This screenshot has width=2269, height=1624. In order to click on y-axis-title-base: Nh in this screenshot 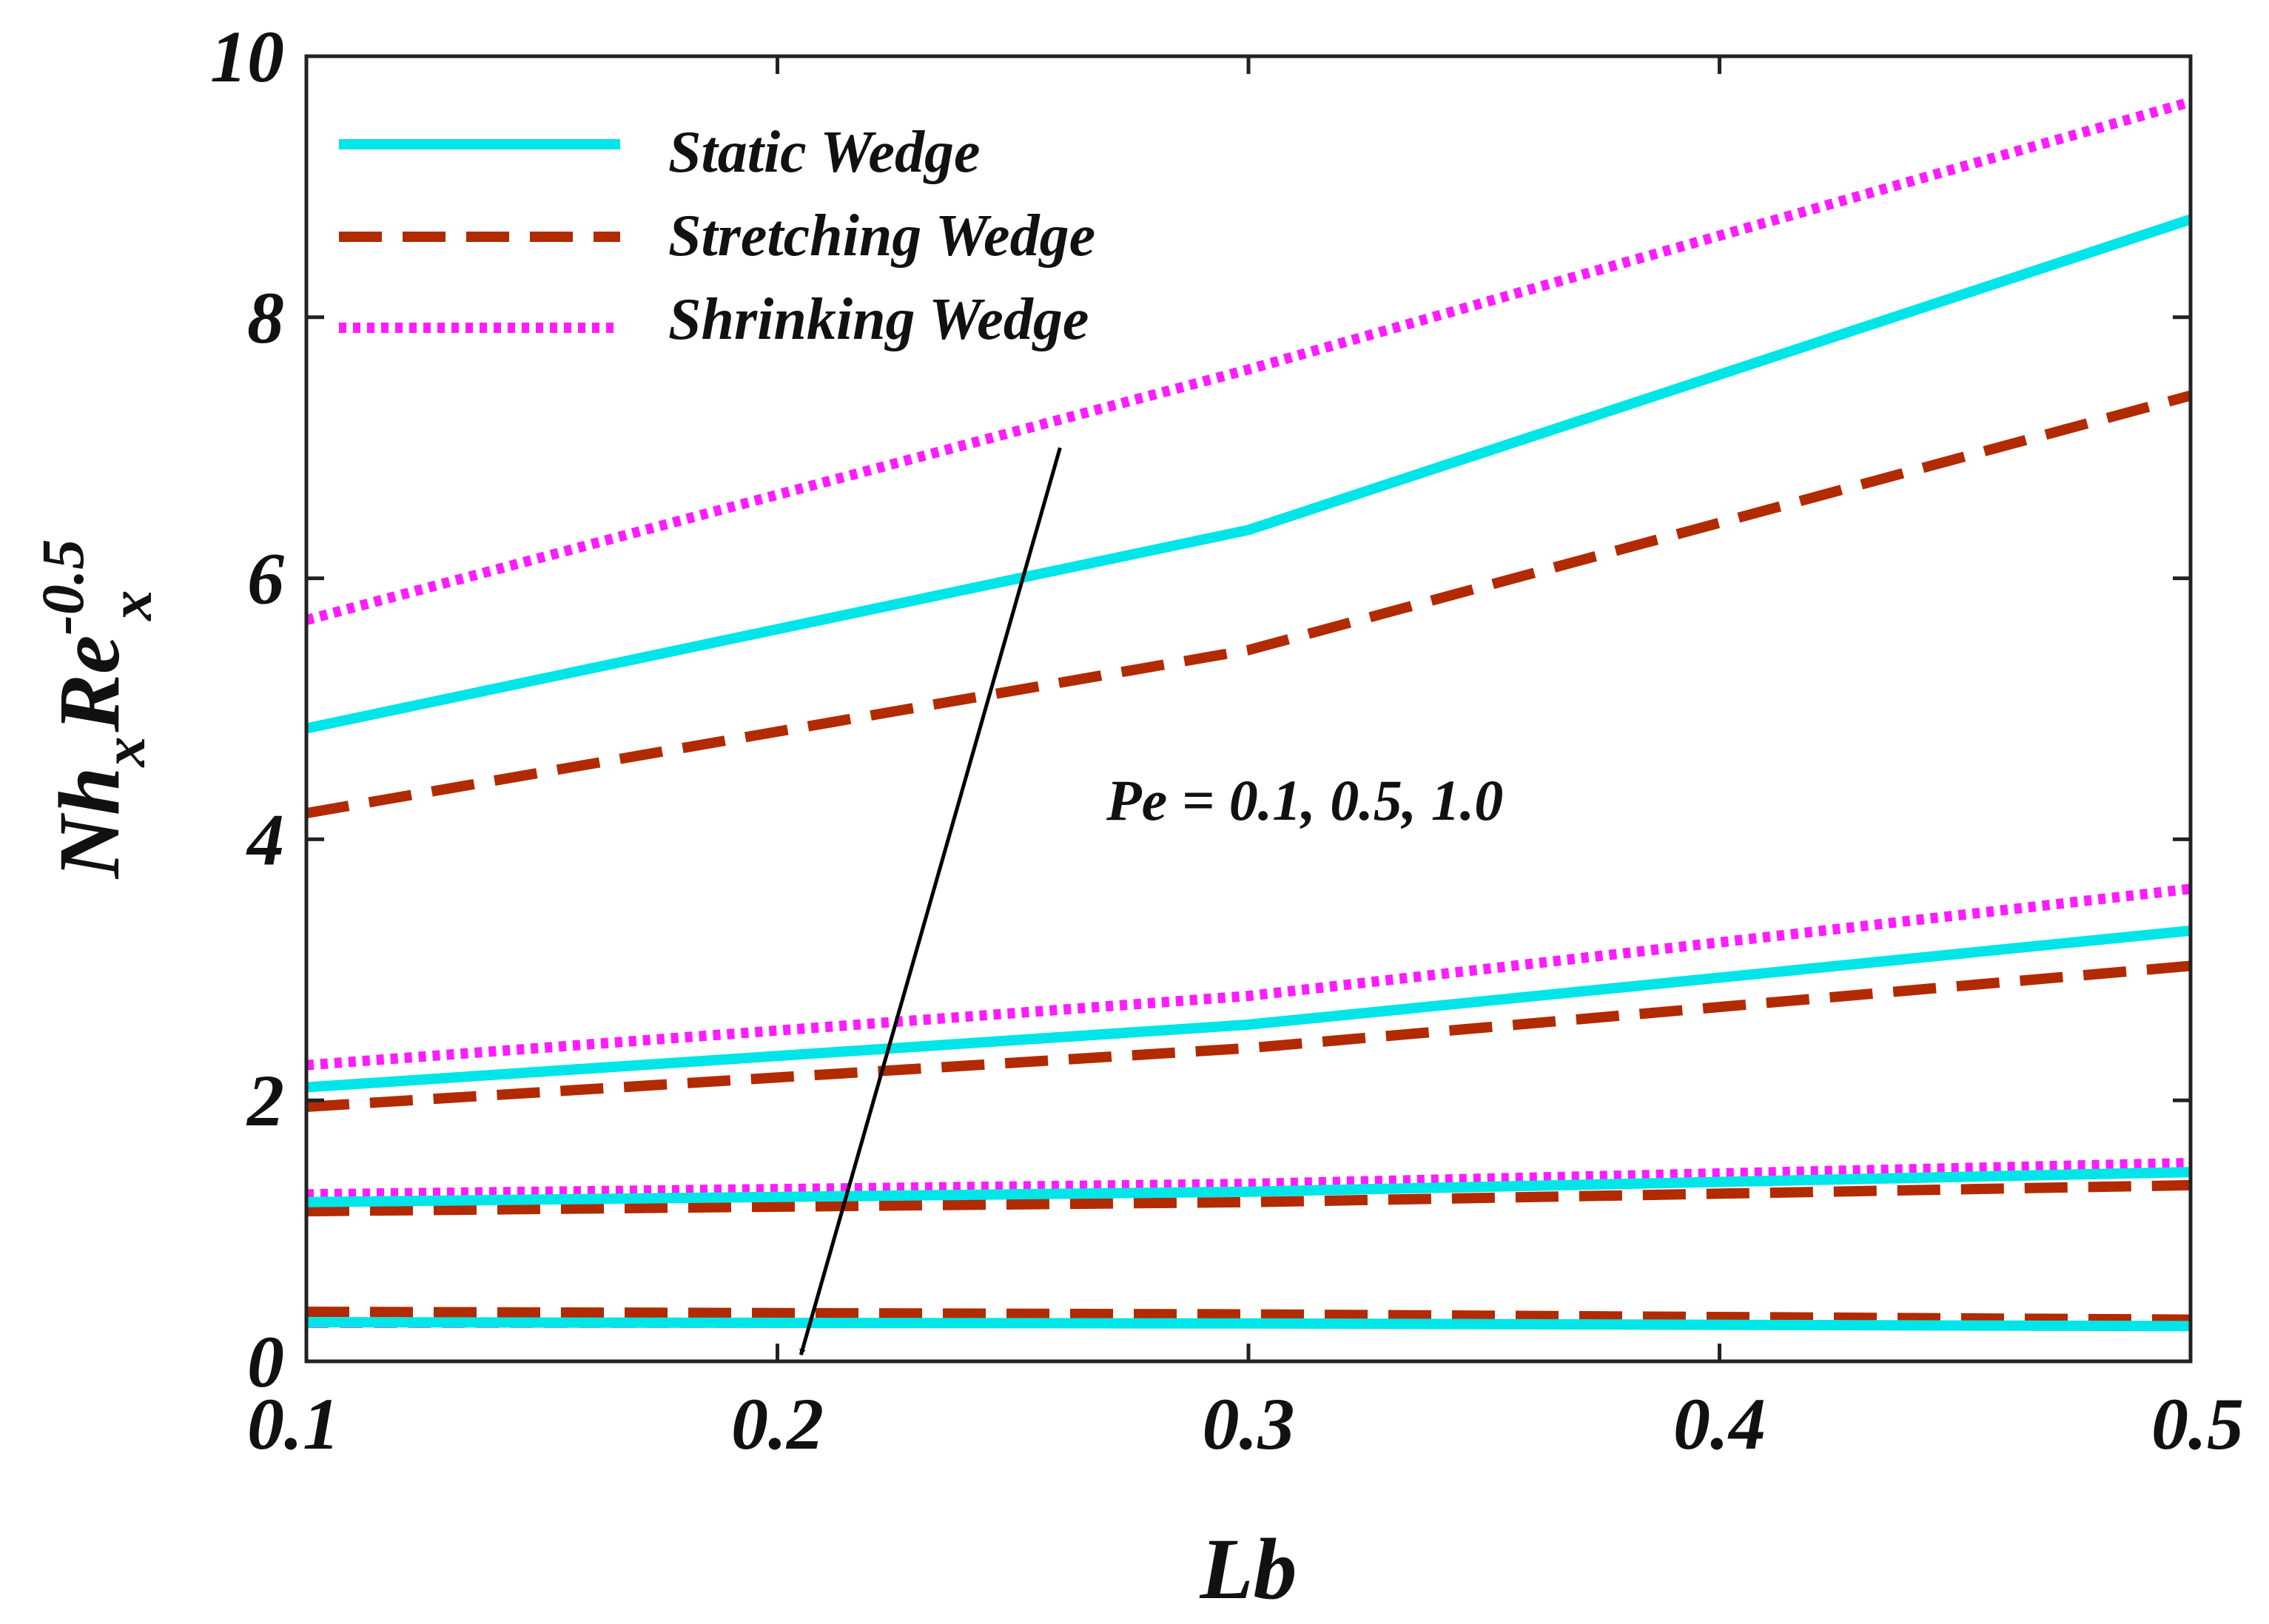, I will do `click(89, 823)`.